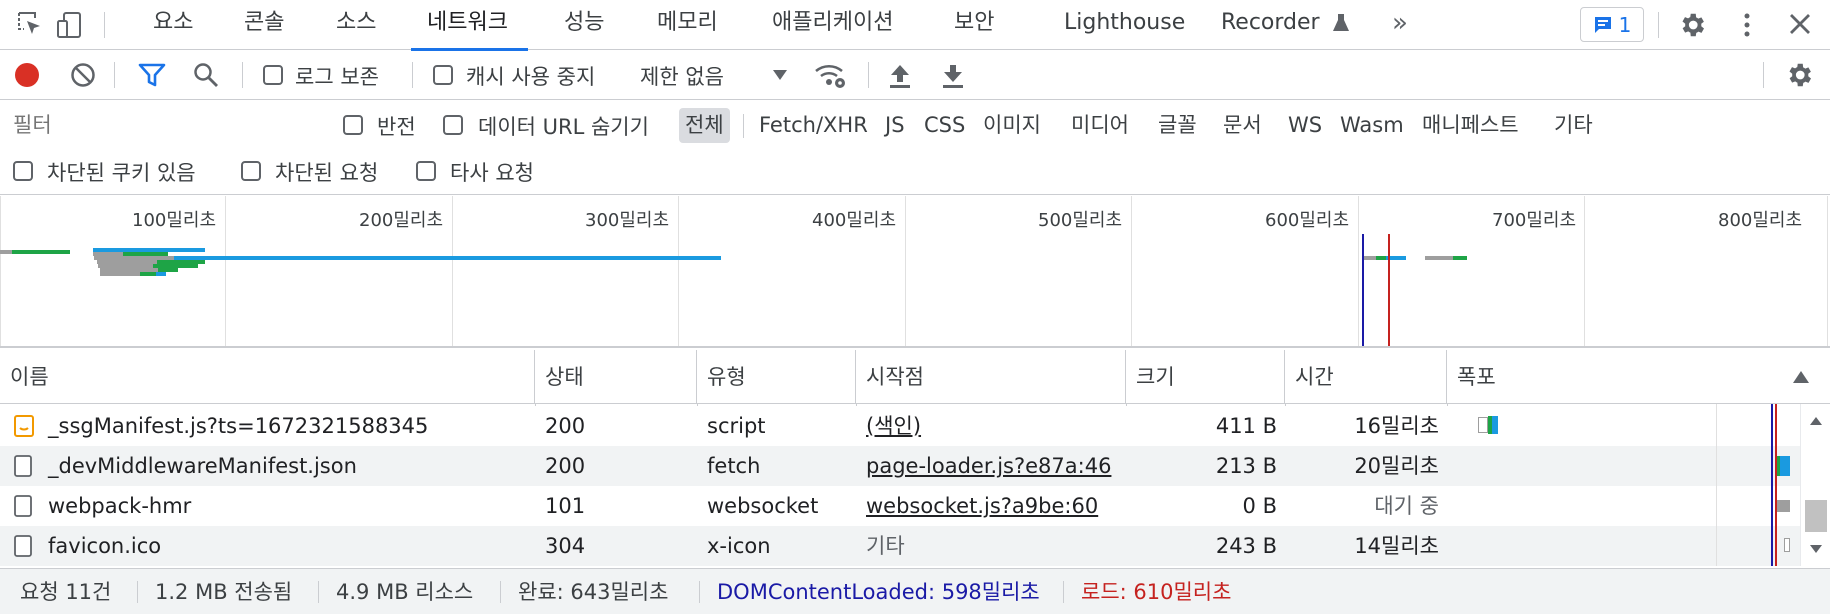 This screenshot has width=1830, height=614. What do you see at coordinates (1177, 125) in the screenshot?
I see `type-filter-font: 글꼴` at bounding box center [1177, 125].